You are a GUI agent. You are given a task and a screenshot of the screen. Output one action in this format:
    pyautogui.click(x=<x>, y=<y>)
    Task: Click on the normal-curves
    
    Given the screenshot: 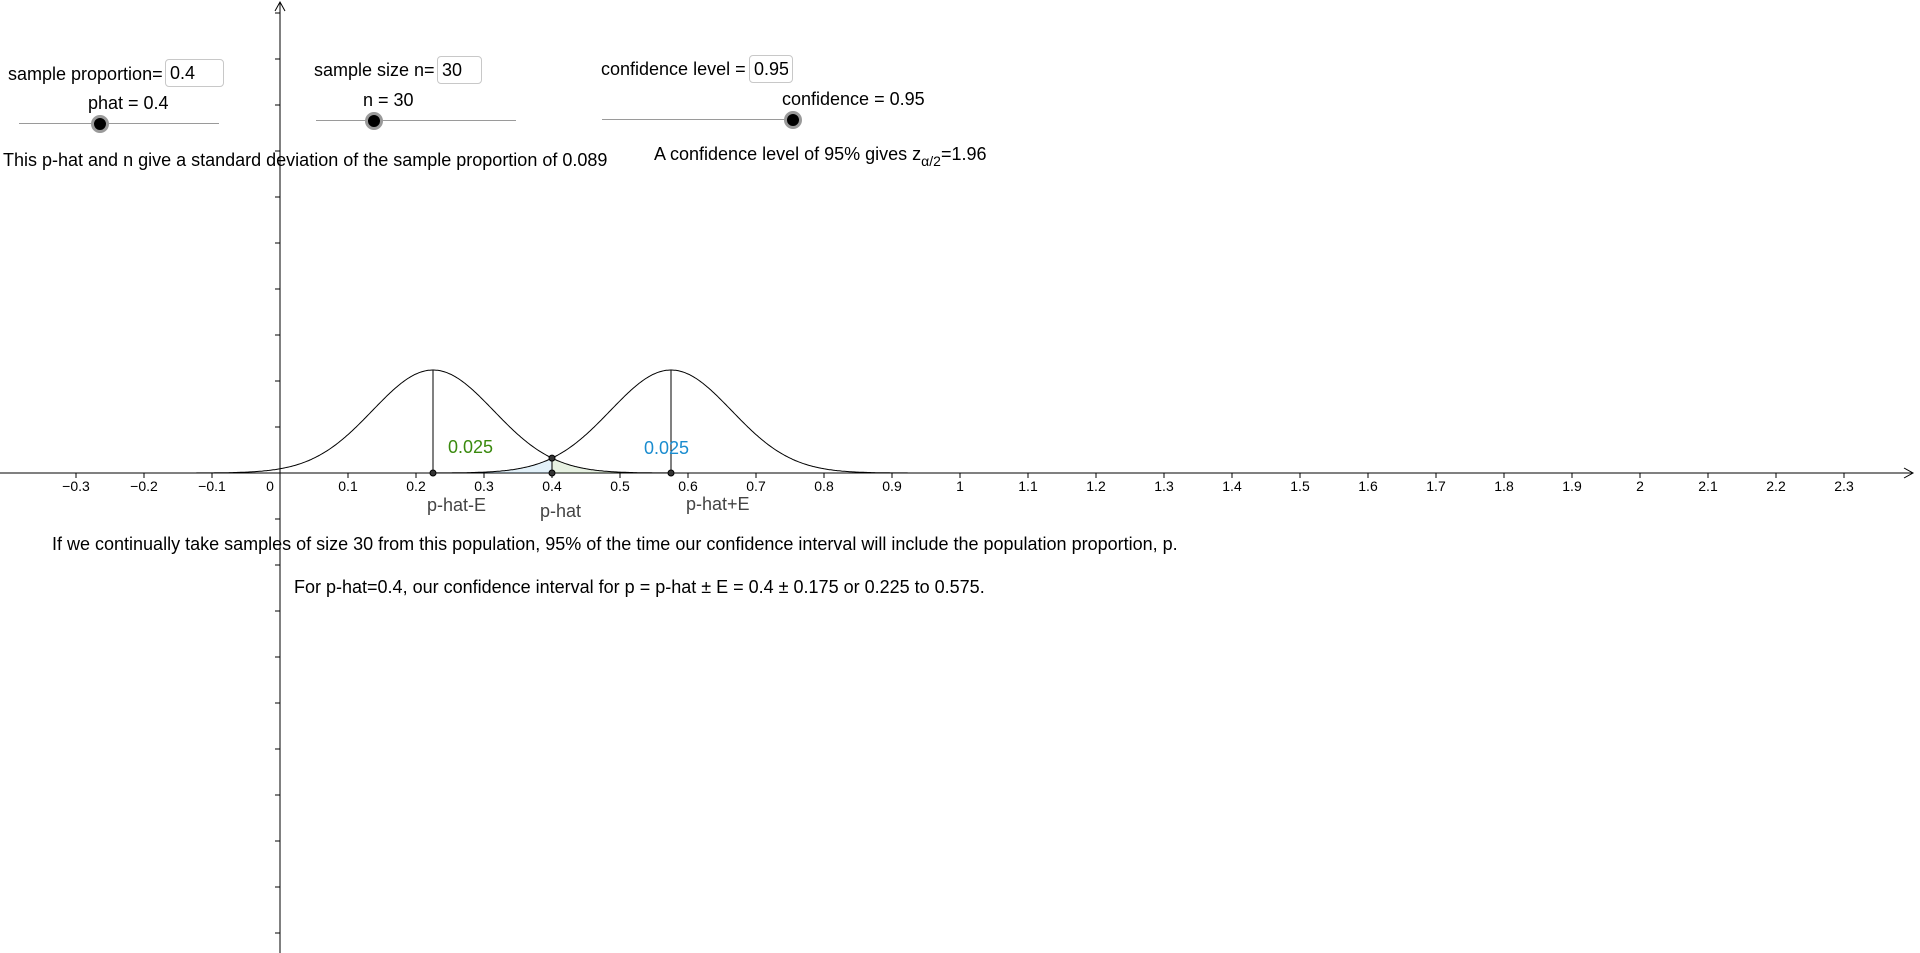 What is the action you would take?
    pyautogui.click(x=552, y=423)
    